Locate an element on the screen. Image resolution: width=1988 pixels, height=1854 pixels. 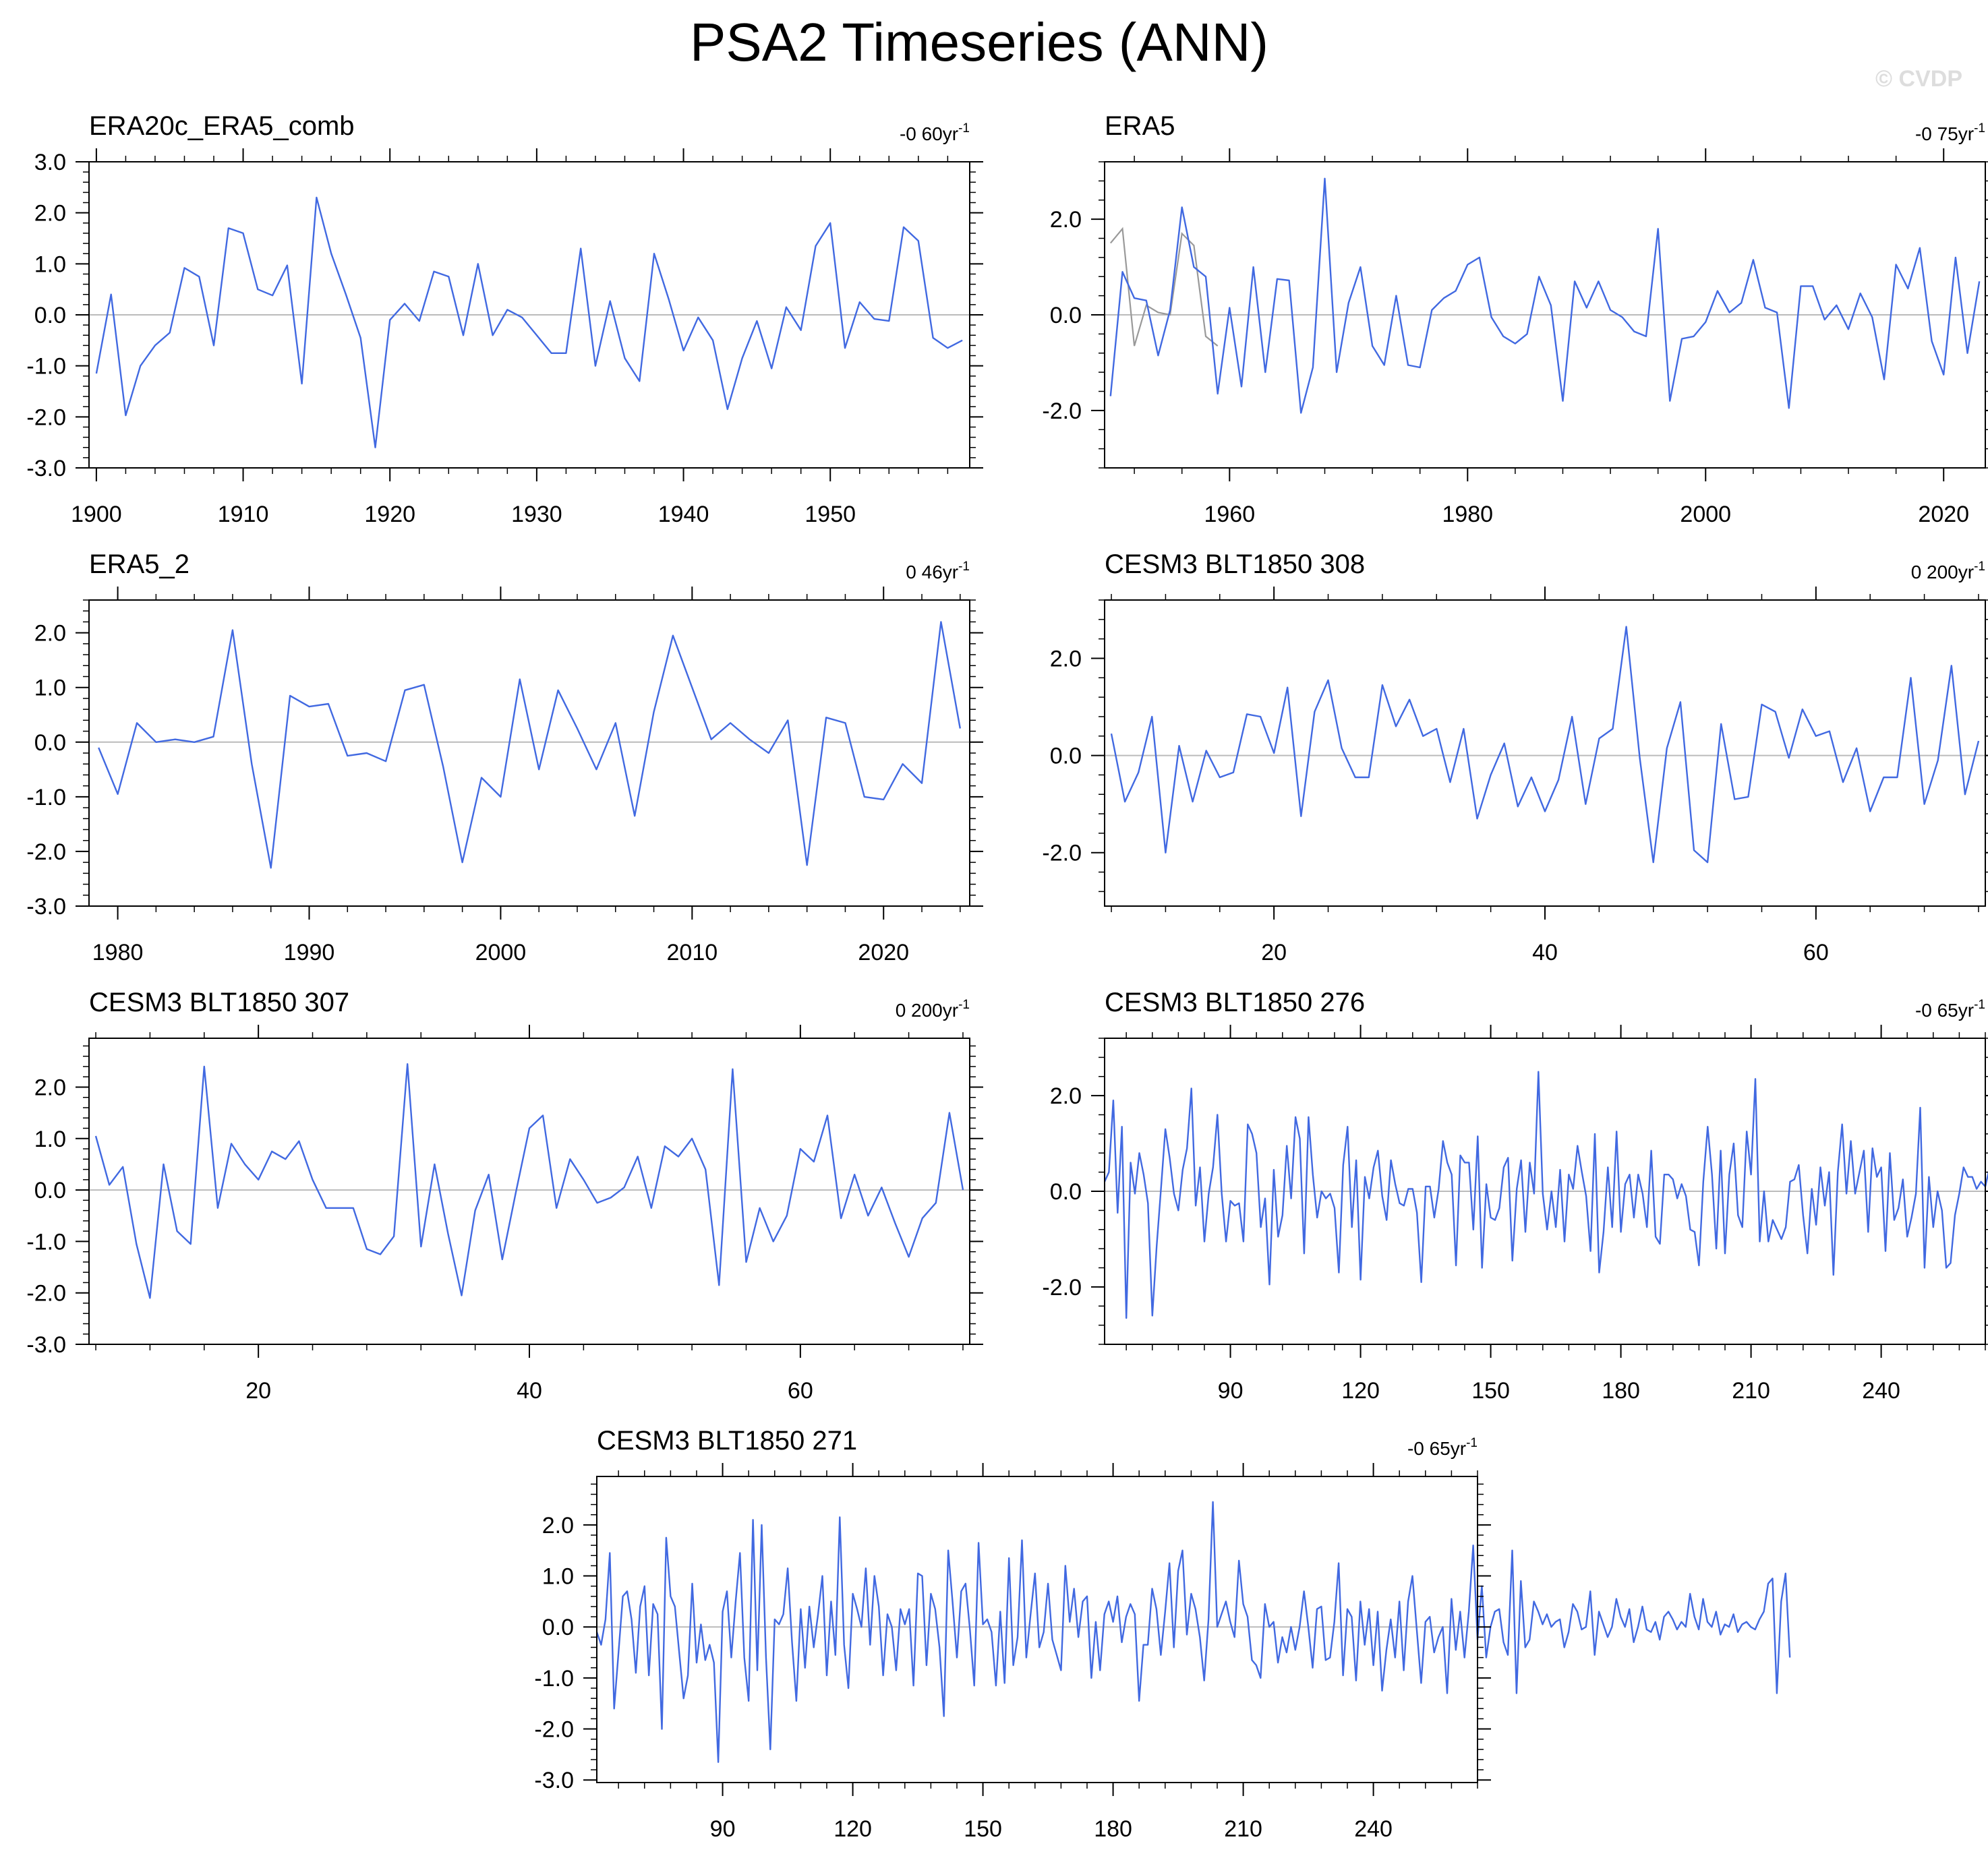
figure-title: PSA2 Timeseries (ANN) is located at coordinates (979, 42).